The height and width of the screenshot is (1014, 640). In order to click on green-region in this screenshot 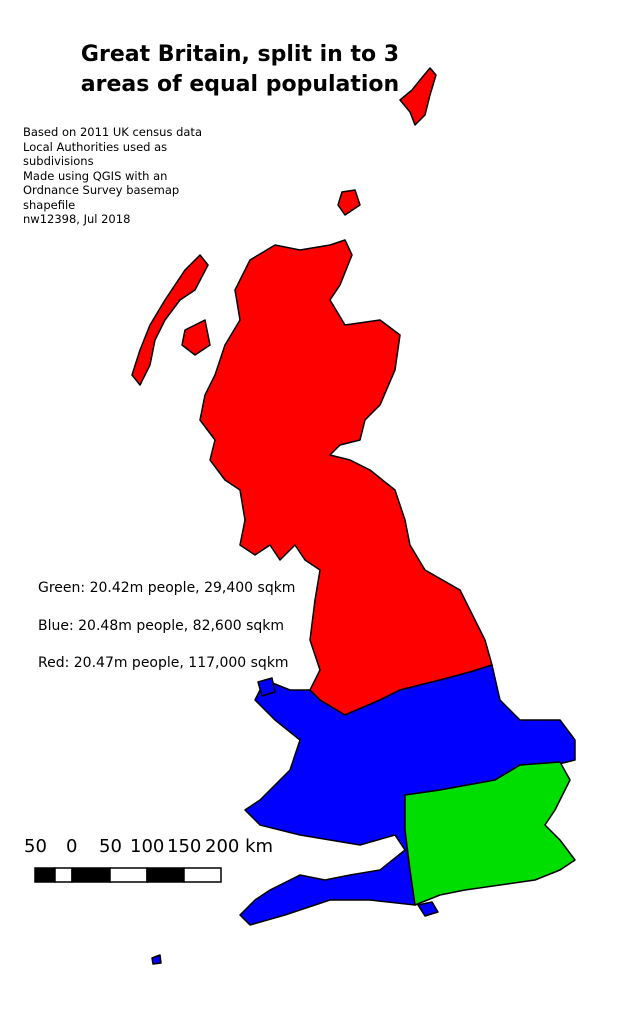, I will do `click(490, 833)`.